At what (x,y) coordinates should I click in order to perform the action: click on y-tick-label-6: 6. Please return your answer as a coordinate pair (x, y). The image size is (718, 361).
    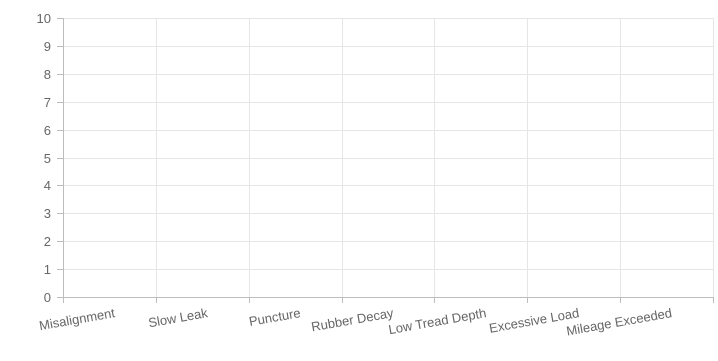
    Looking at the image, I should click on (47, 130).